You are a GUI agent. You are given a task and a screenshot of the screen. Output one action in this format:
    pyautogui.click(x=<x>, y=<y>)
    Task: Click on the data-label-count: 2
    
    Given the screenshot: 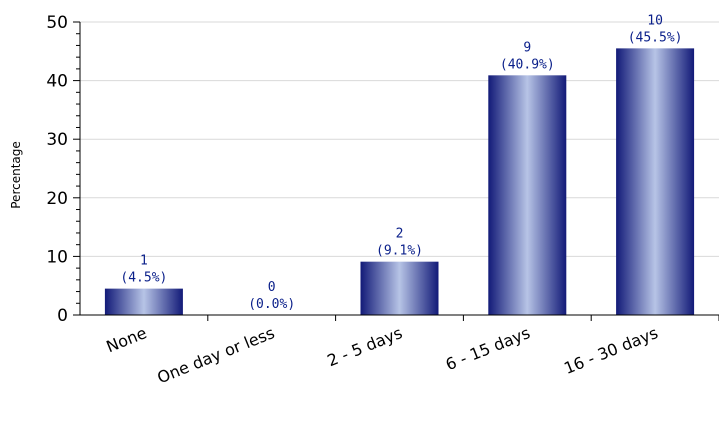 What is the action you would take?
    pyautogui.click(x=400, y=234)
    